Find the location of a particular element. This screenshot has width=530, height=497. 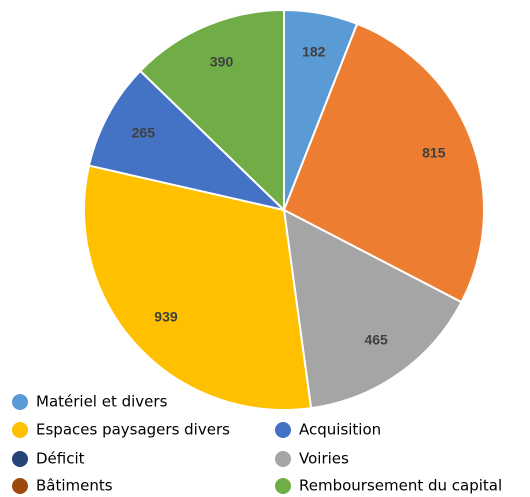

legend-label: Matériel et divers is located at coordinates (102, 402).